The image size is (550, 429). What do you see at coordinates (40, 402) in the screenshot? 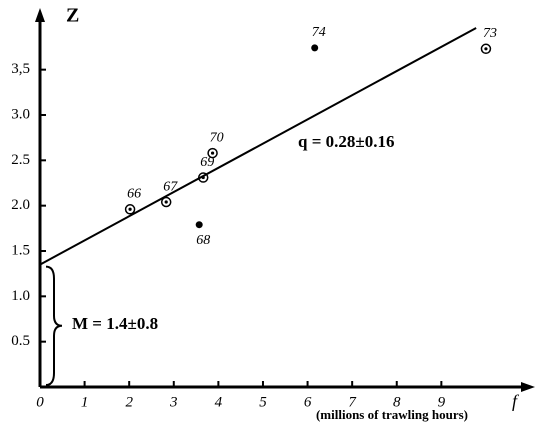
I see `x-tick-label: 0` at bounding box center [40, 402].